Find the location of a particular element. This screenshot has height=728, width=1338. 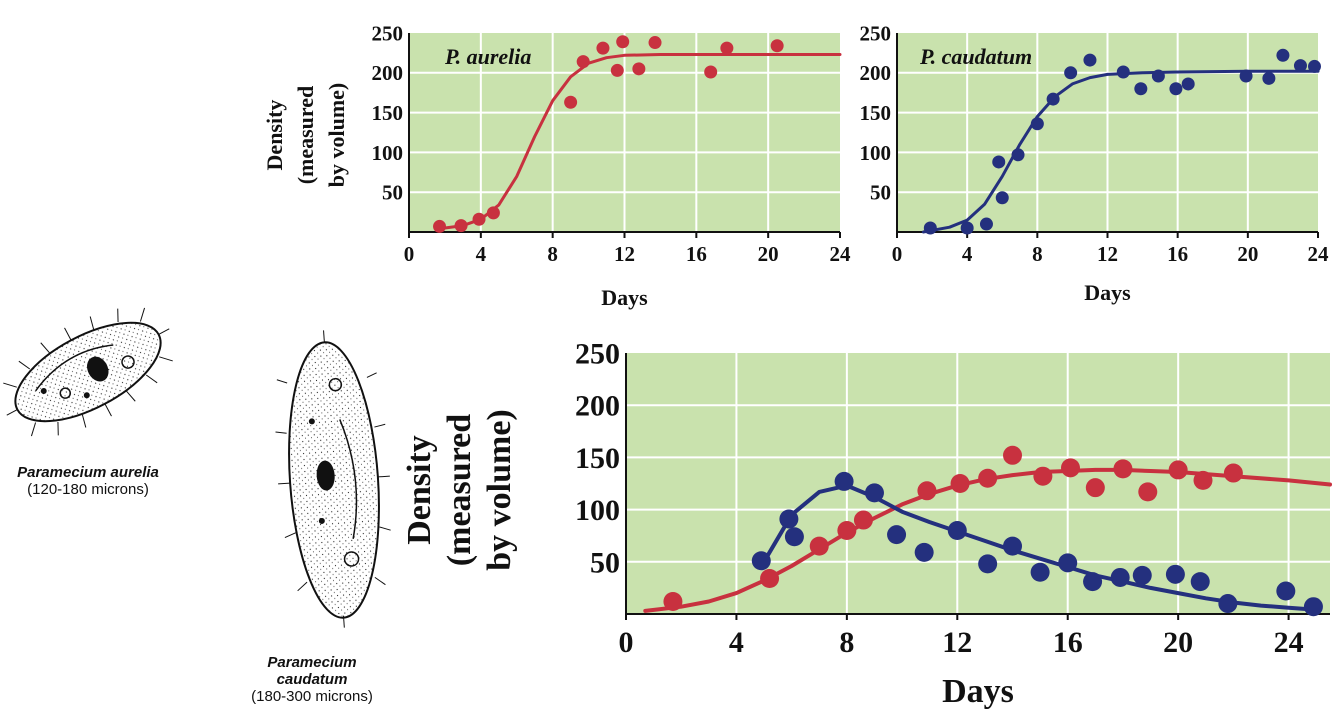

caudatum-size: (180-300 microns) is located at coordinates (312, 696).